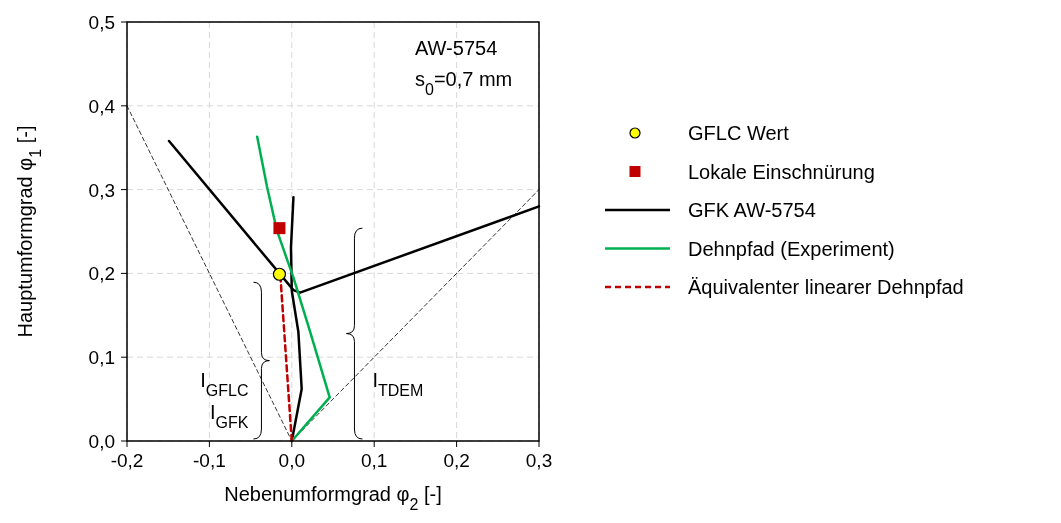  What do you see at coordinates (292, 460) in the screenshot?
I see `x-tick-label: 0,0` at bounding box center [292, 460].